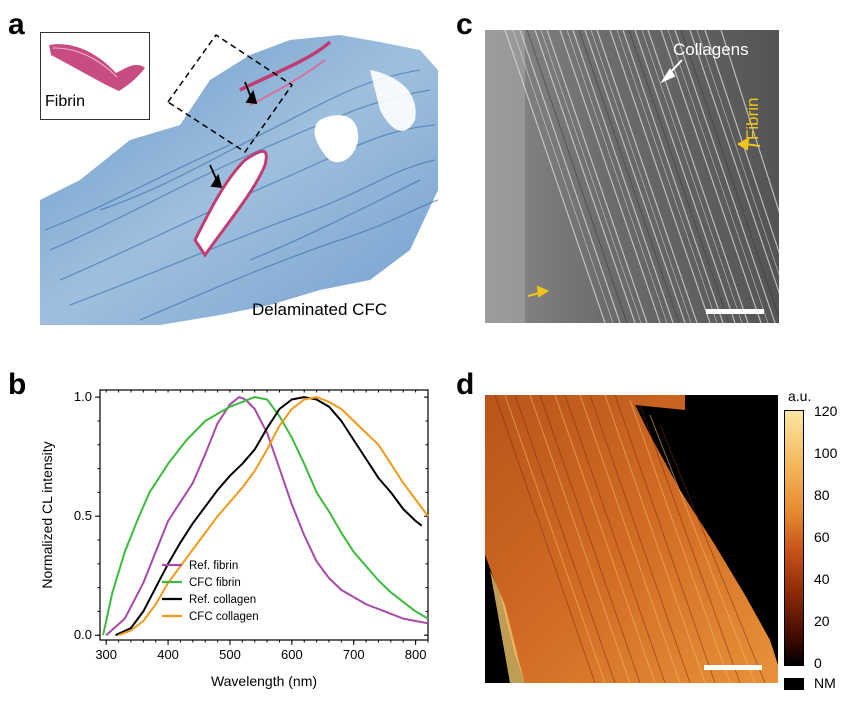 This screenshot has height=704, width=855. I want to click on fibrin-inset: Fibrin, so click(95, 76).